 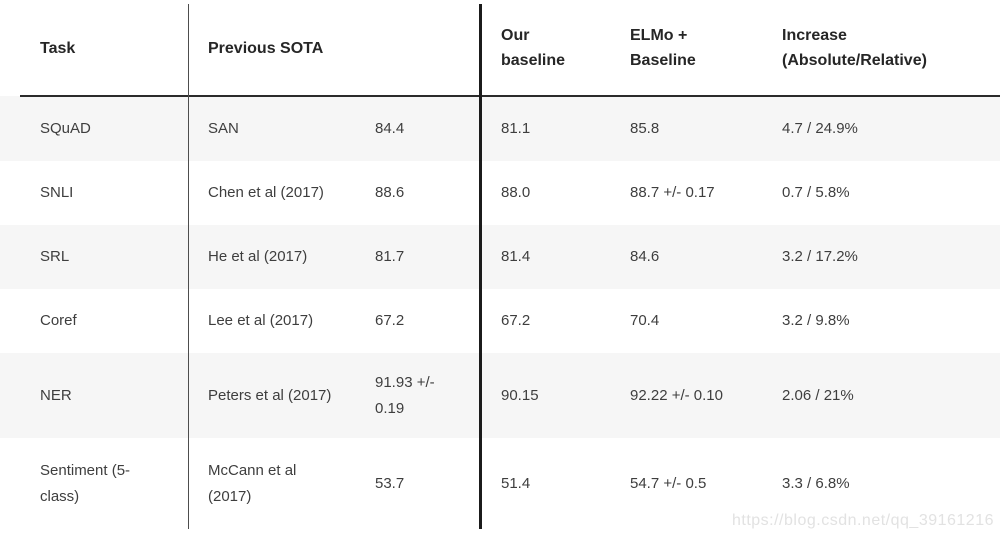 I want to click on cell-previous-sota-name: Peters et al (2017), so click(x=270, y=395).